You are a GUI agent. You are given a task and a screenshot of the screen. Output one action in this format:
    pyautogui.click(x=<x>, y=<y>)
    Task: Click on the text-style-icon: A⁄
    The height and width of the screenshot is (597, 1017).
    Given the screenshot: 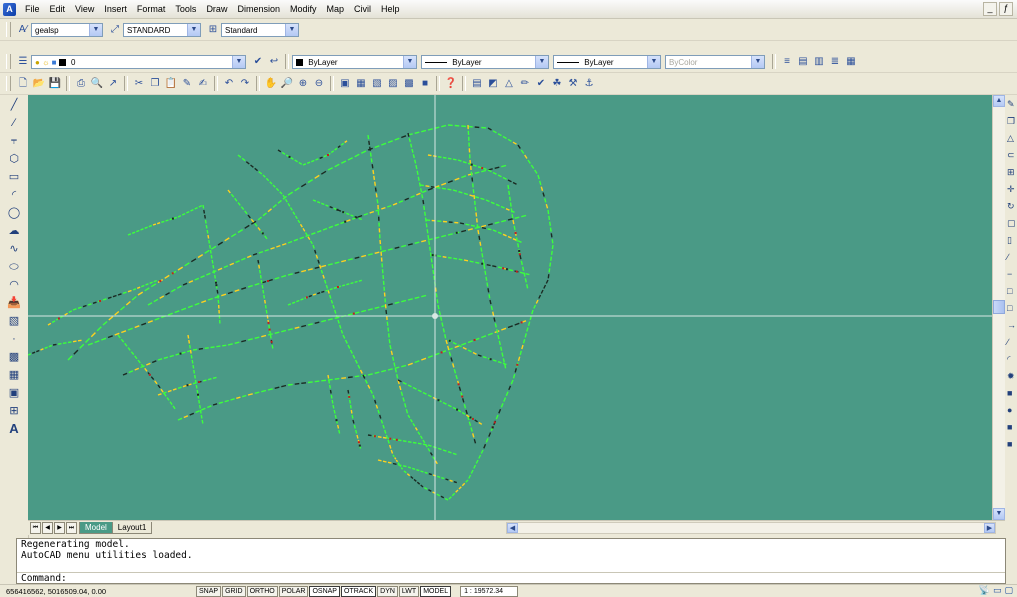 What is the action you would take?
    pyautogui.click(x=23, y=30)
    